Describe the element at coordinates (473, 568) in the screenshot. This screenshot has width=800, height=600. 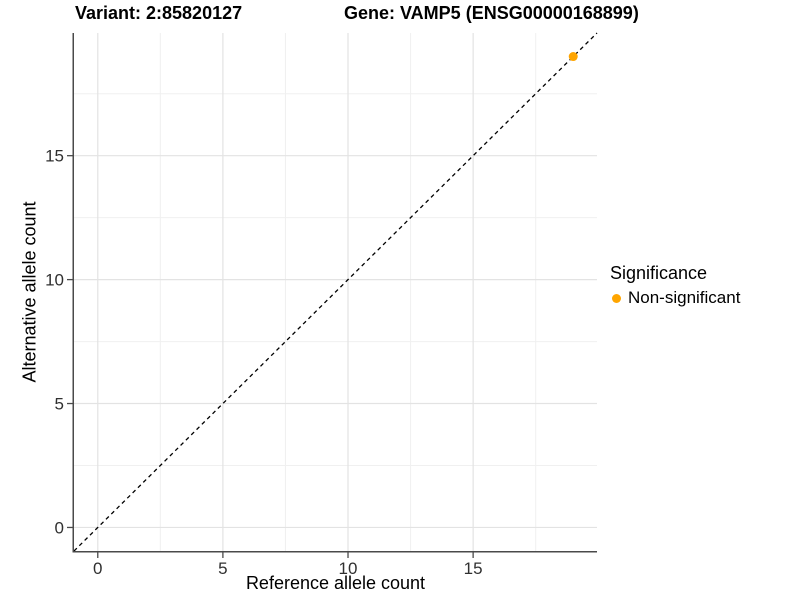
I see `x-tick-label: 15` at that location.